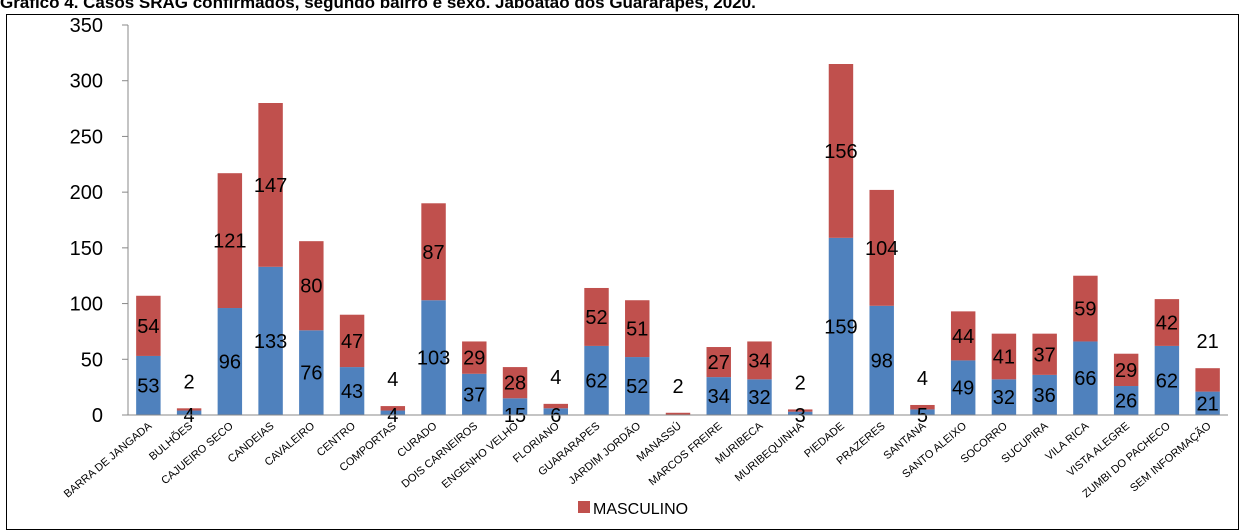  I want to click on x-tick-label: JARDIM JORDÃO, so click(605, 453).